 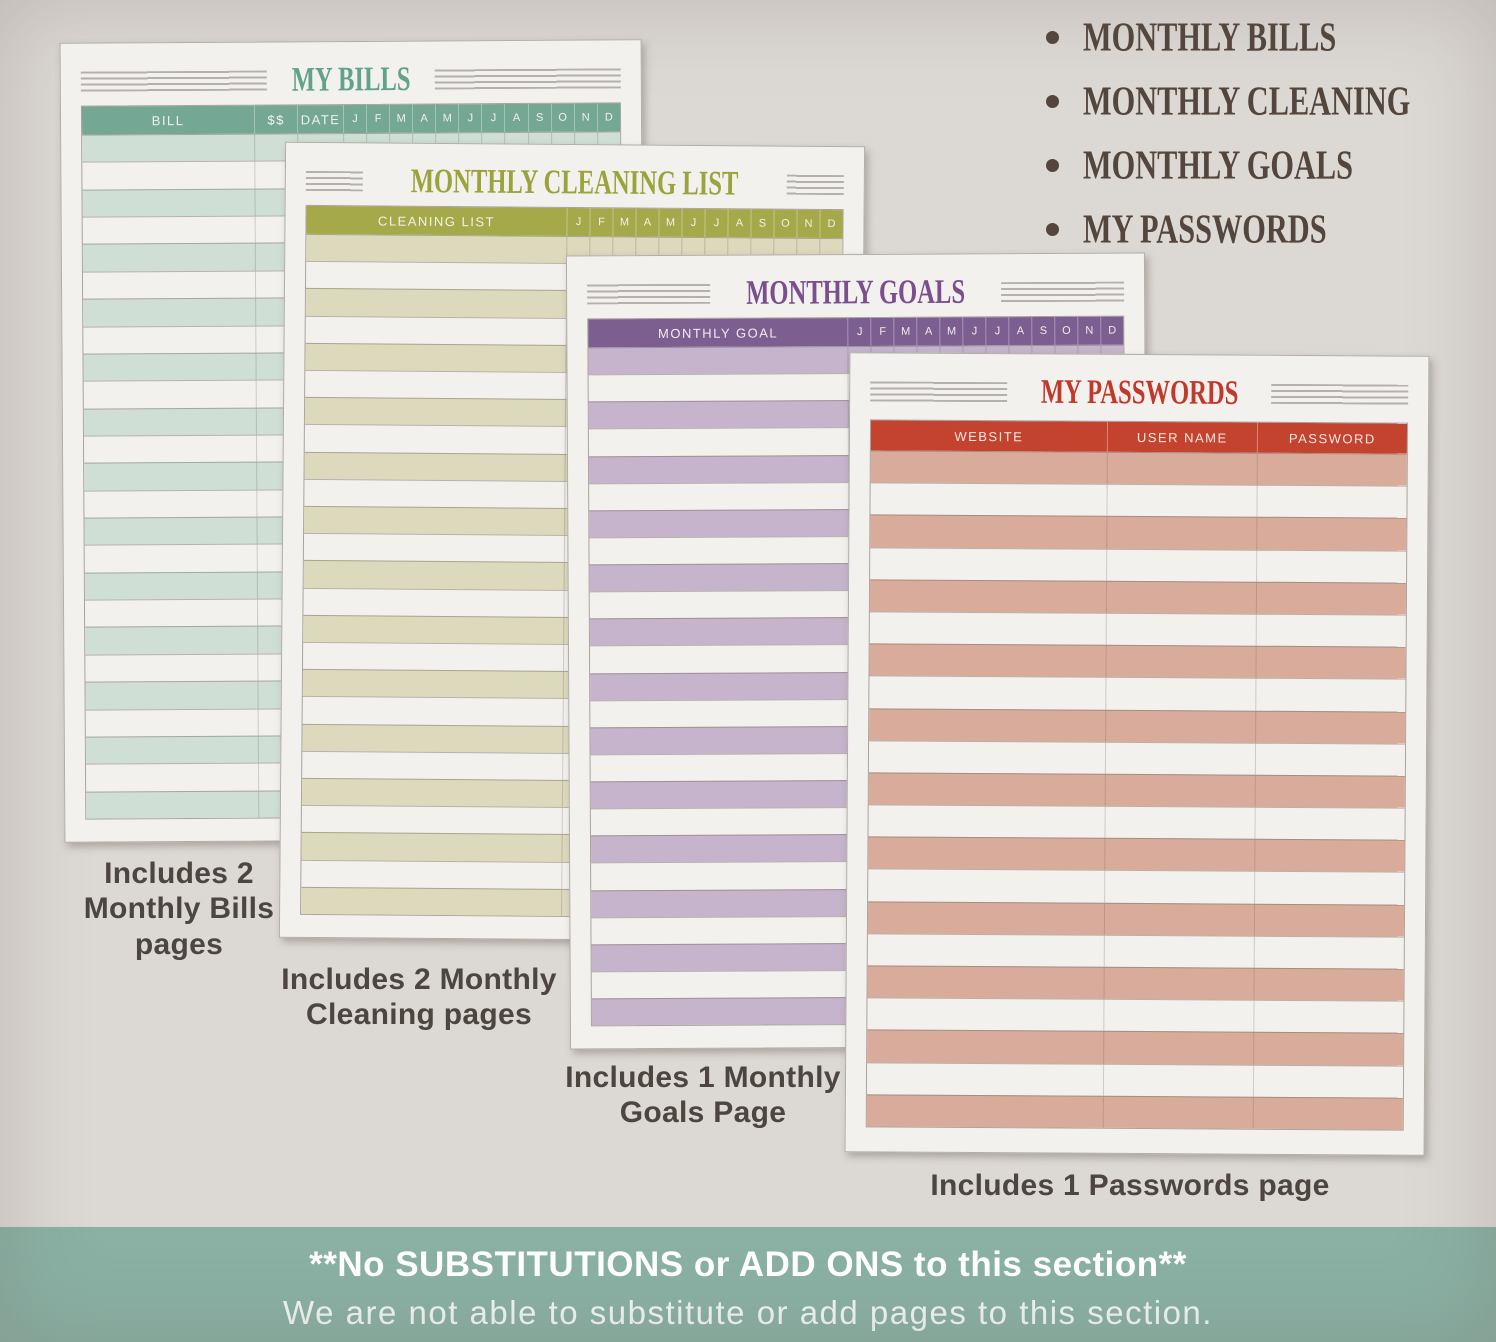 What do you see at coordinates (1266, 165) in the screenshot?
I see `feature-item: MONTHLY GOALS` at bounding box center [1266, 165].